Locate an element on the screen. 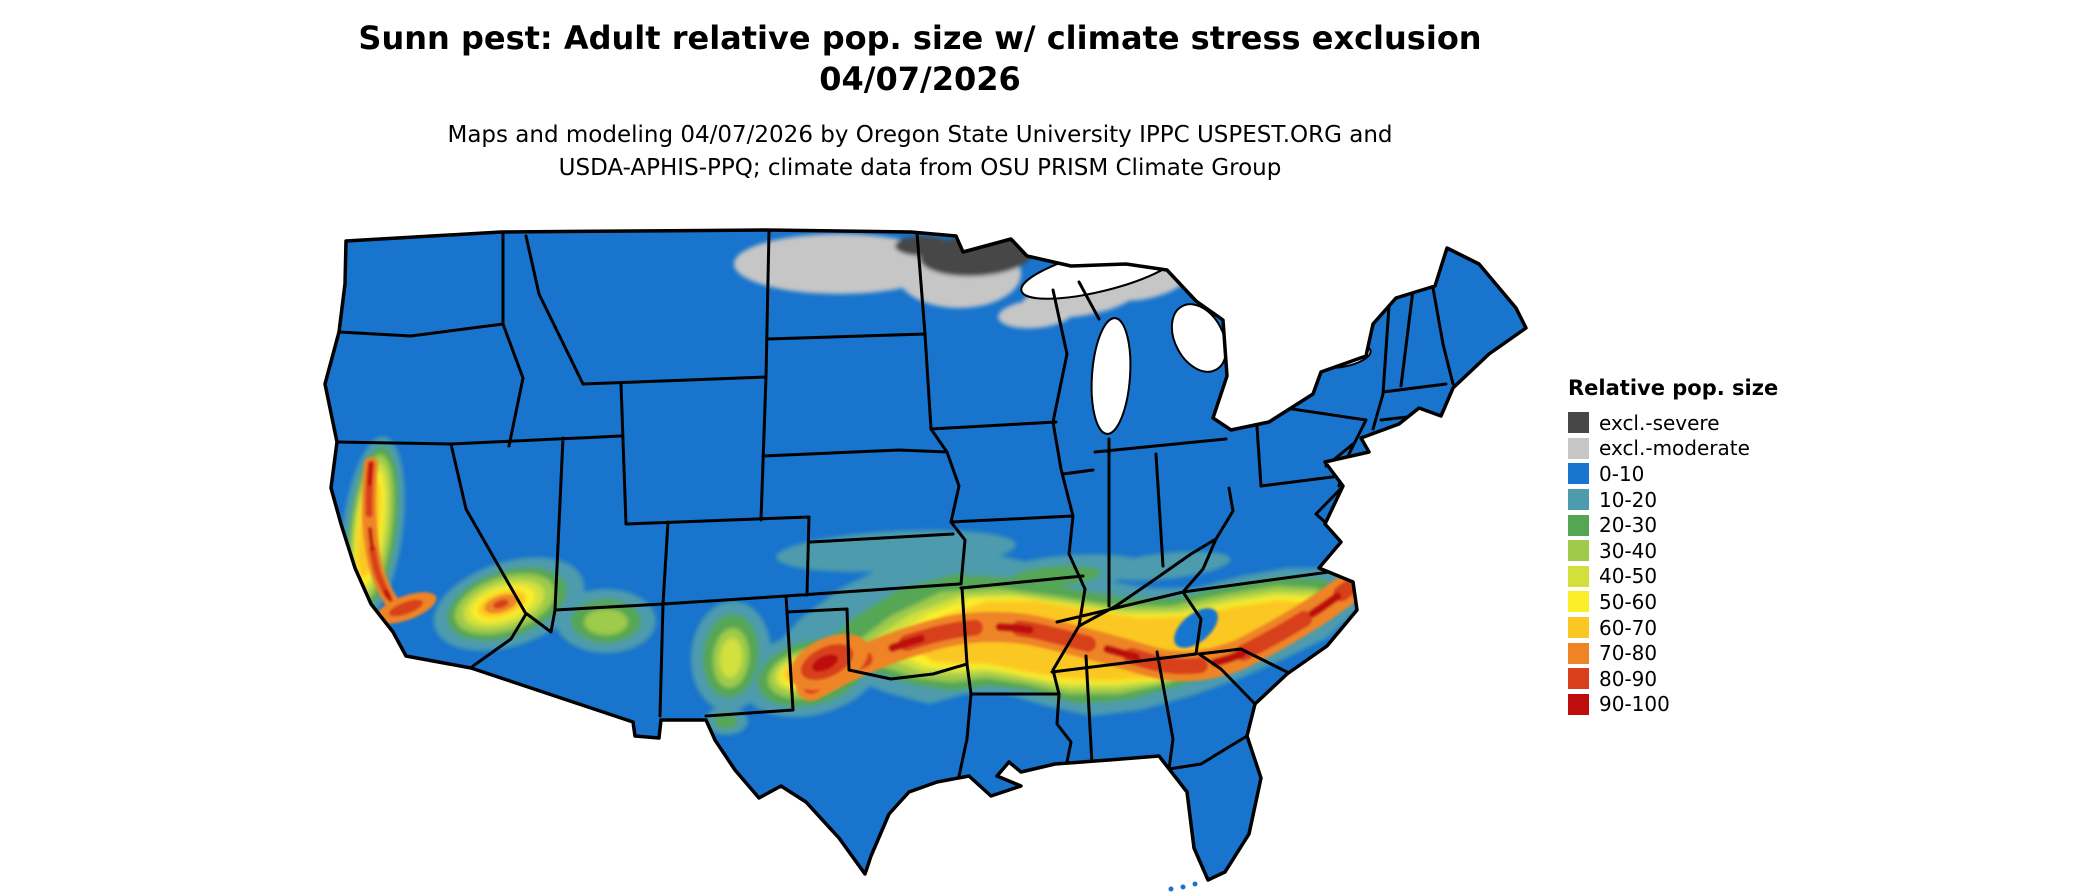 The image size is (2100, 892). legend-item-50-60: 50-60 is located at coordinates (1673, 602).